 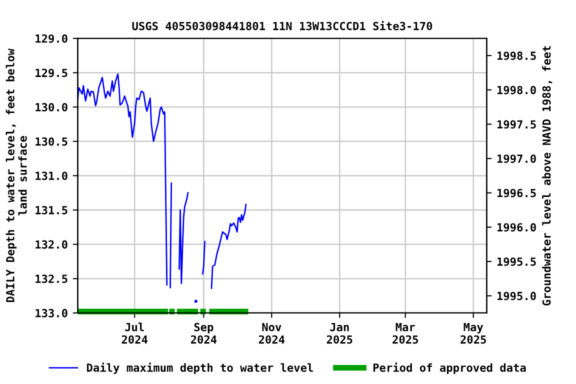 I want to click on chart-title: USGS 405503098441801 11N 13W13CCCD1 Site3-170, so click(x=282, y=25).